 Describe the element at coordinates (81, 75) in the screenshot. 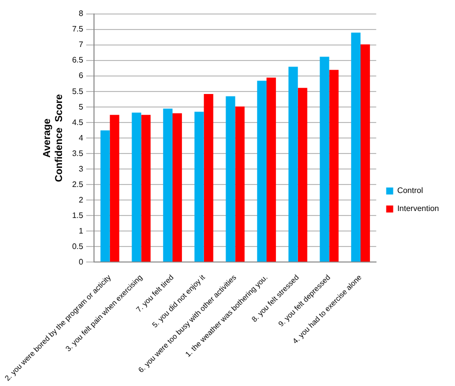

I see `y-tick-label: 6` at that location.